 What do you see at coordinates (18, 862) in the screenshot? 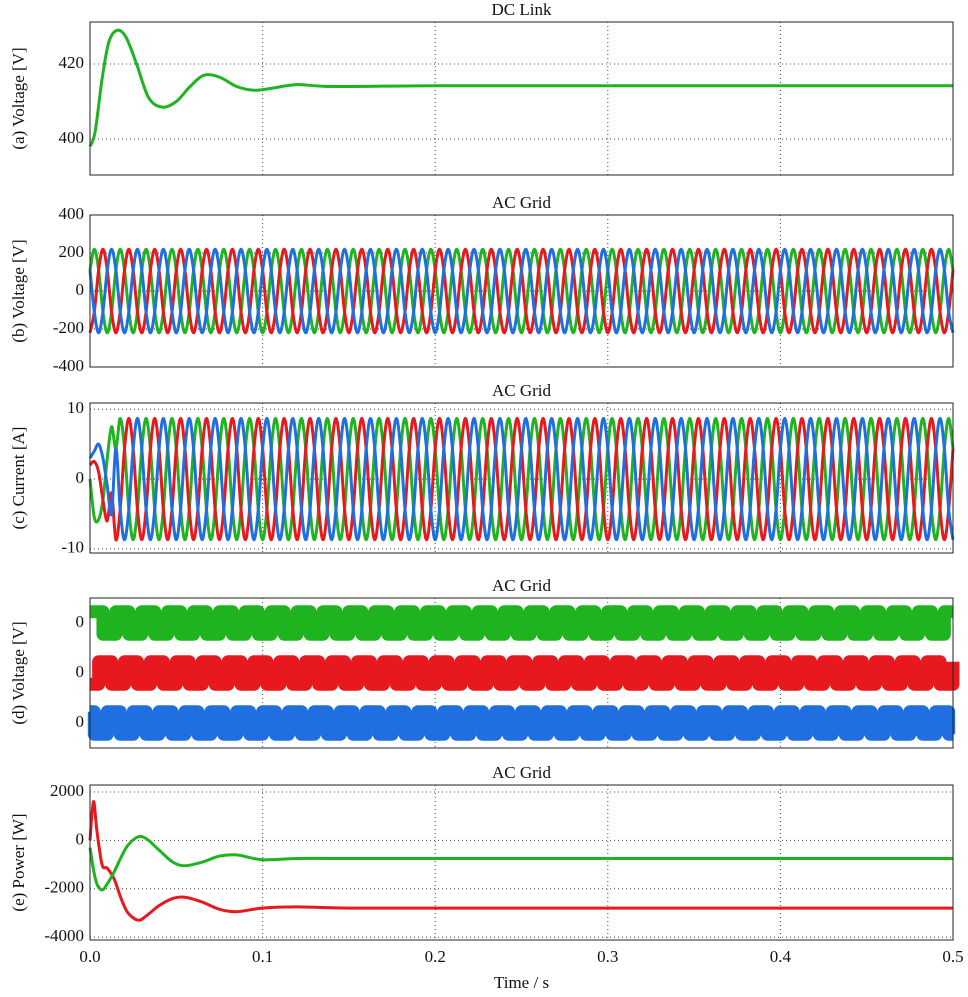
I see `y-axis-label: (e) Power [W]` at bounding box center [18, 862].